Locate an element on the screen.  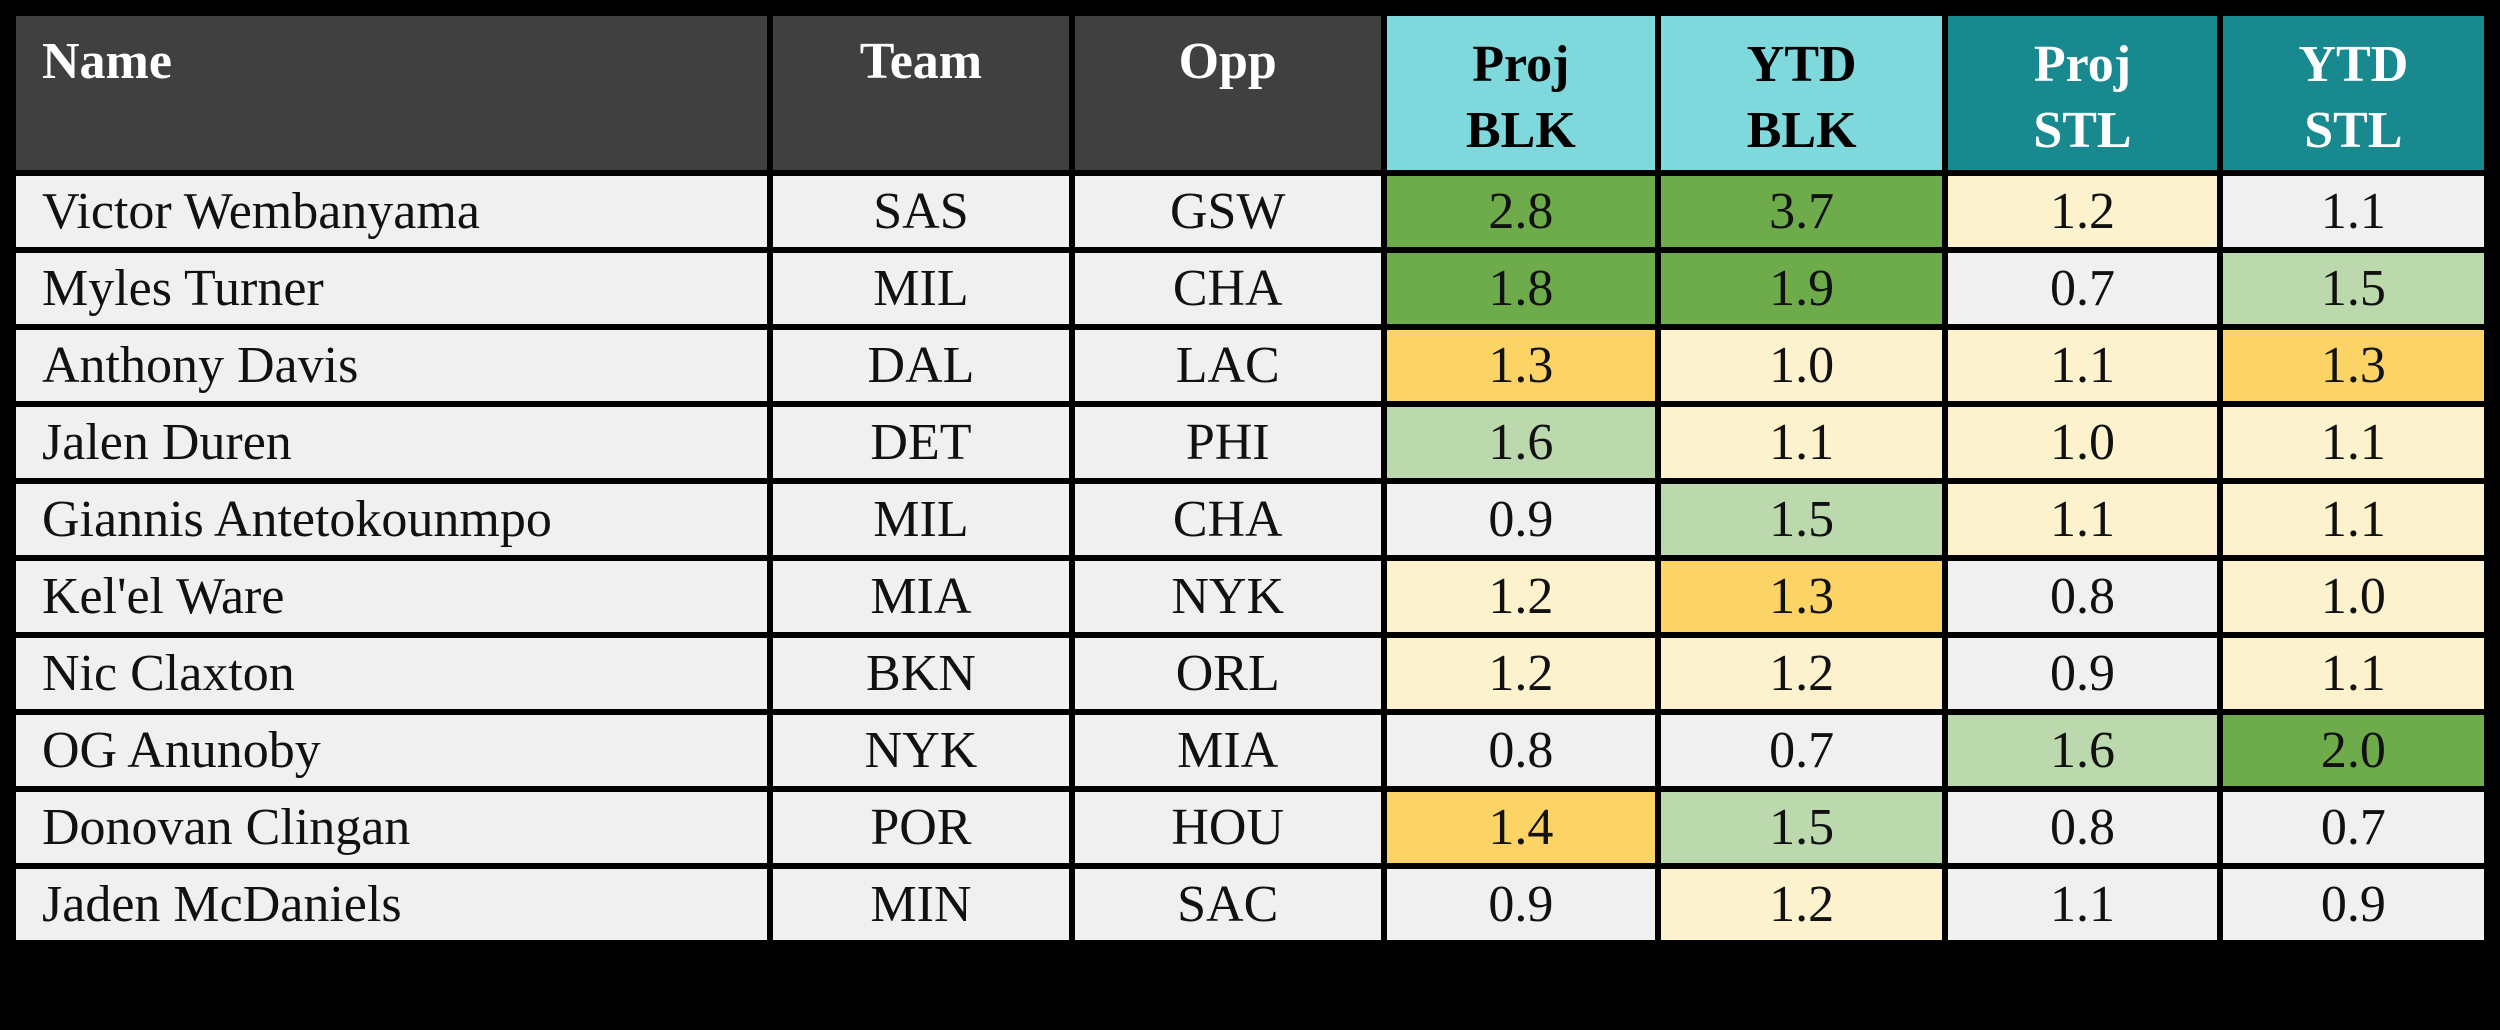
opp-cell: GSW is located at coordinates (1227, 211).